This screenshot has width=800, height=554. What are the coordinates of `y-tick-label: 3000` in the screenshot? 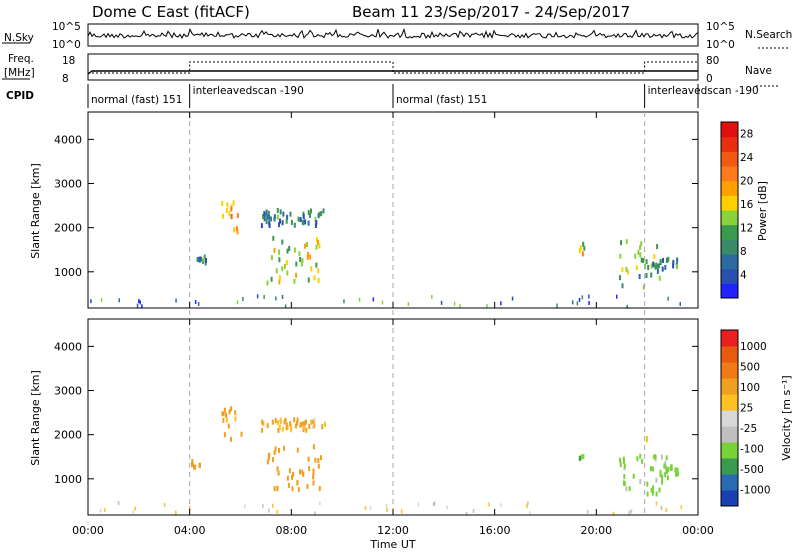 It's located at (68, 391).